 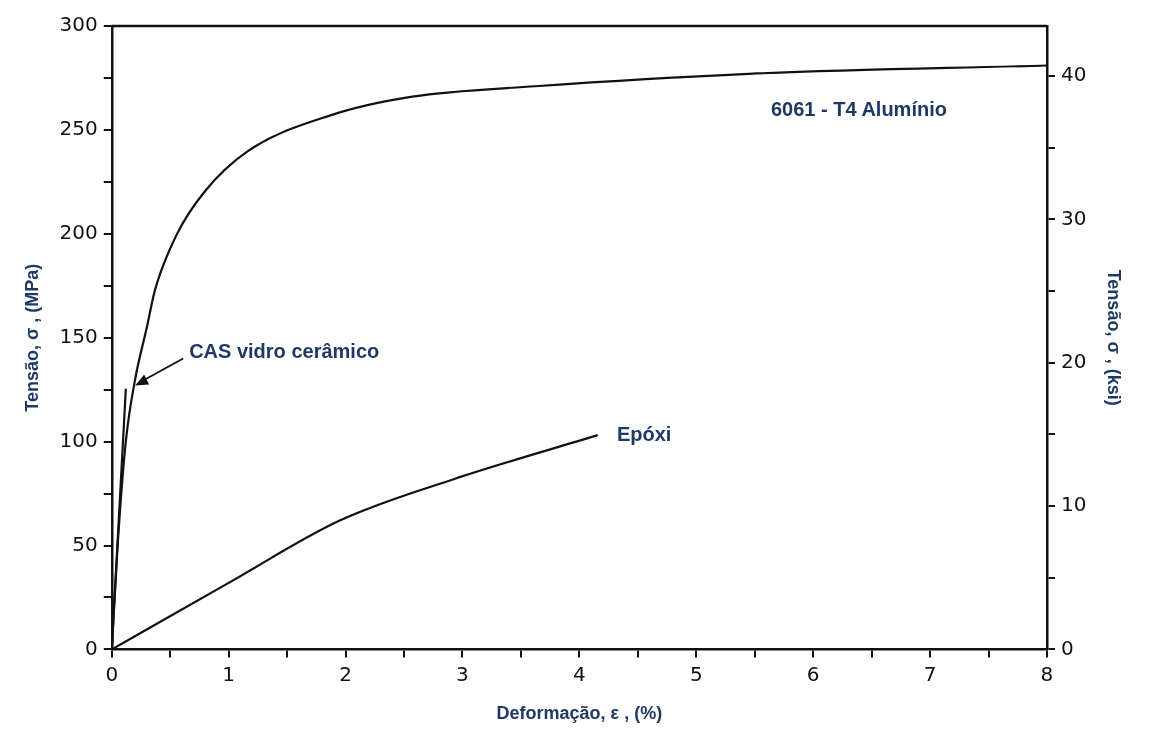 I want to click on y-tick-label: 100, so click(x=78, y=439).